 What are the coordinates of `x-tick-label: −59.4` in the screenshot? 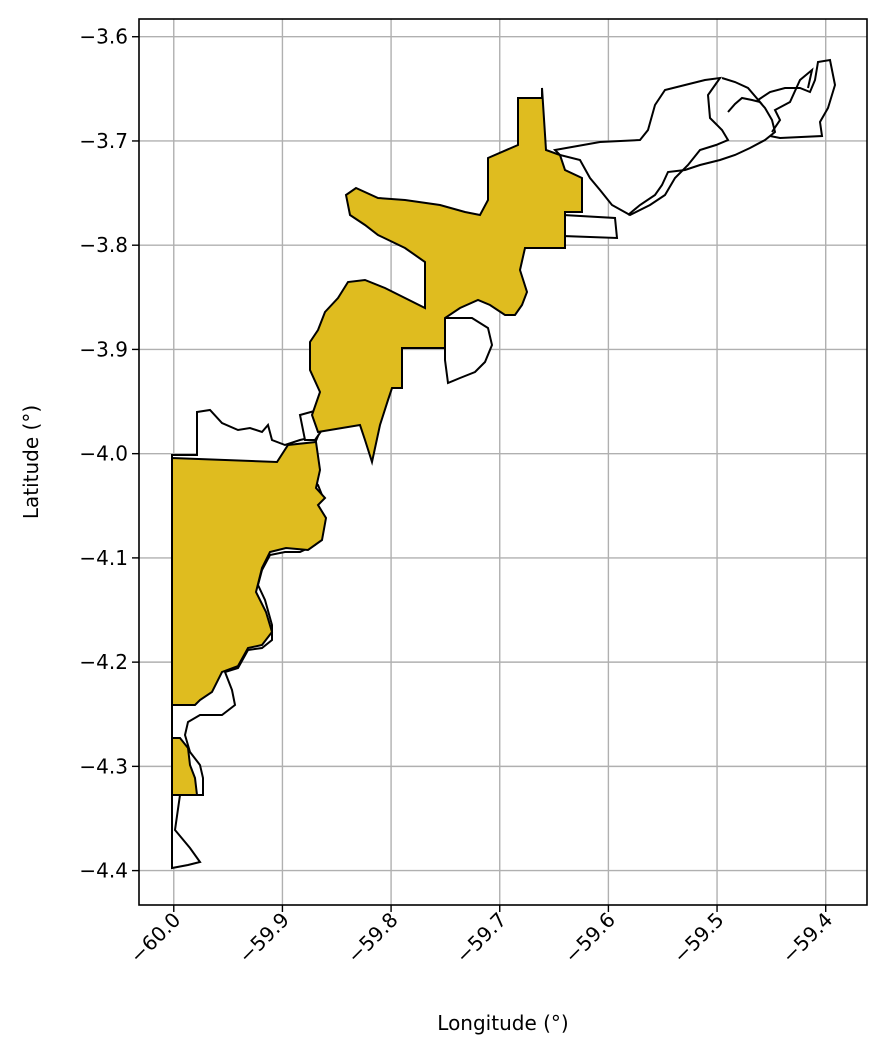 It's located at (807, 938).